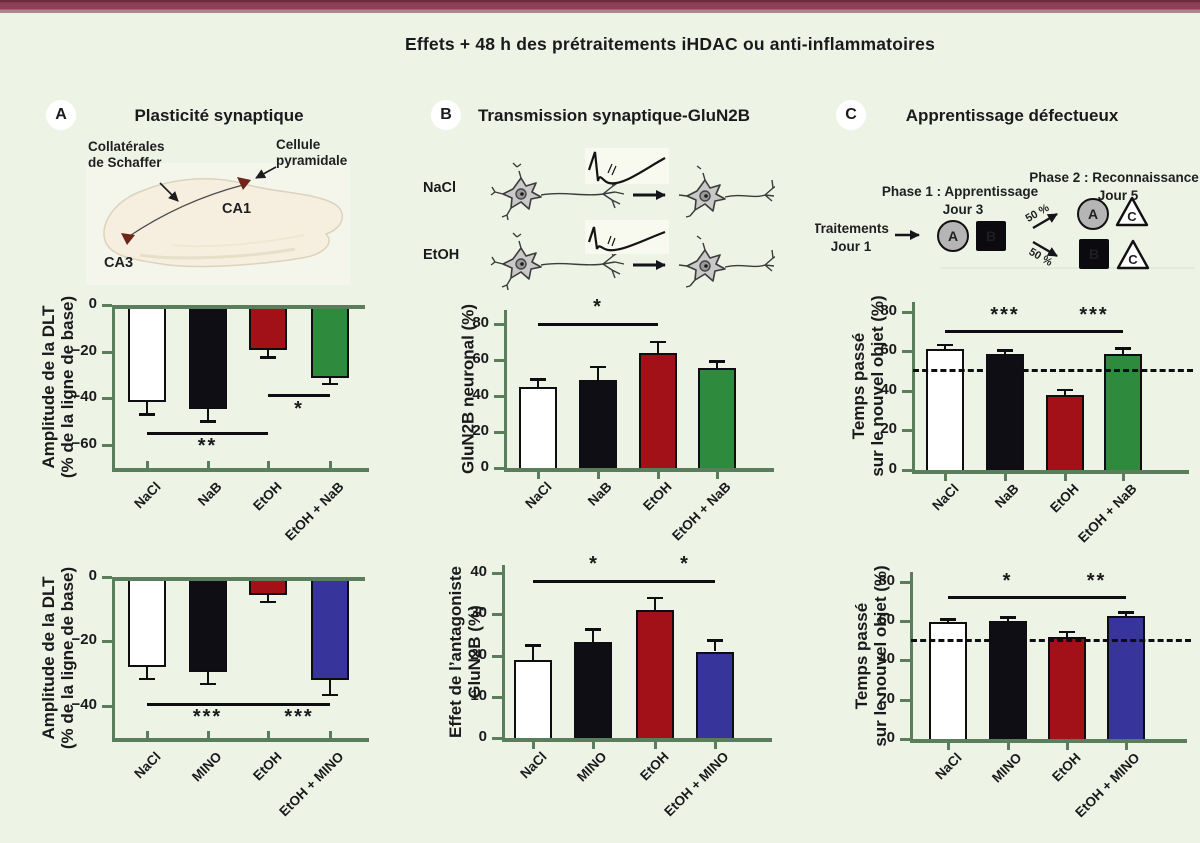 This screenshot has width=1200, height=843. I want to click on object-a2-circle, so click(1093, 214).